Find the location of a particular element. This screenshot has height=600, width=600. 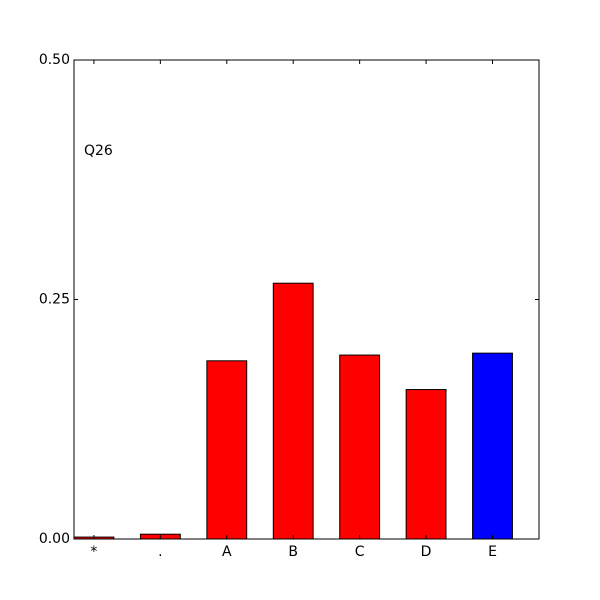

x-tick-label: B is located at coordinates (293, 552).